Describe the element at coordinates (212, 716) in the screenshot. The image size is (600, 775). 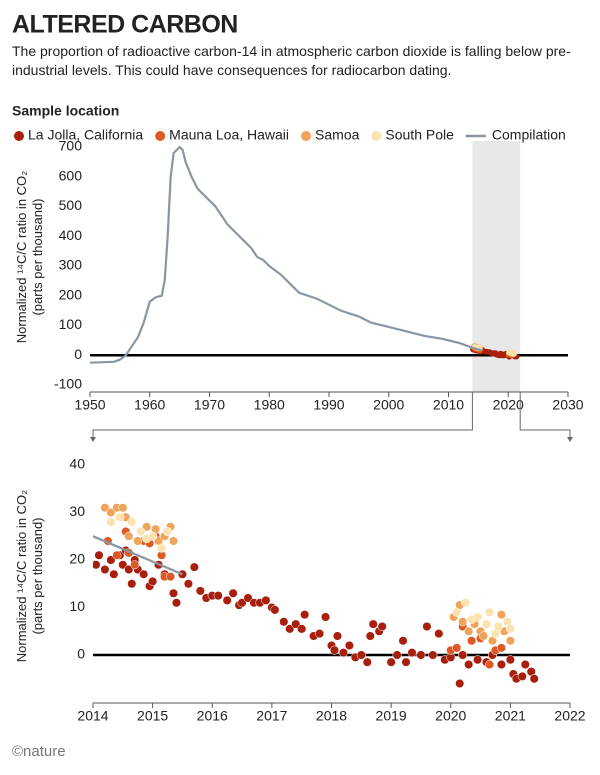
I see `x-tick-label: 2016` at that location.